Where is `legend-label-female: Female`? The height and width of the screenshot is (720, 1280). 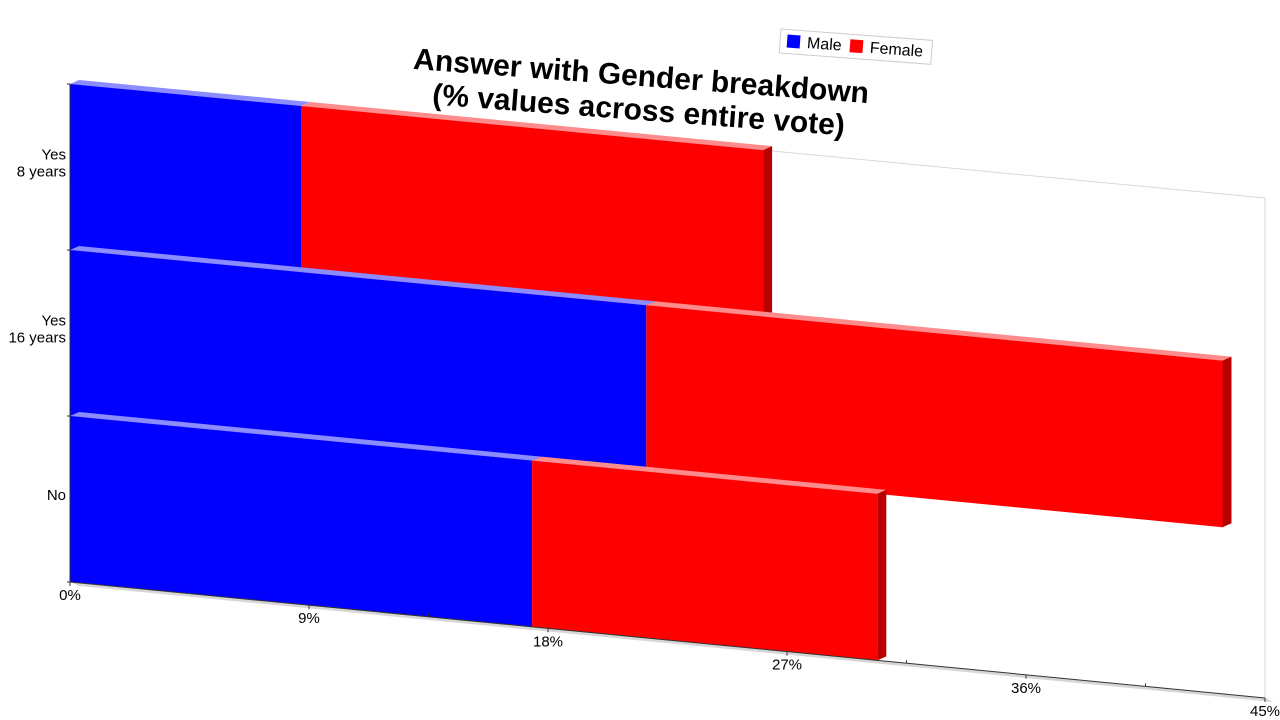
legend-label-female: Female is located at coordinates (896, 50).